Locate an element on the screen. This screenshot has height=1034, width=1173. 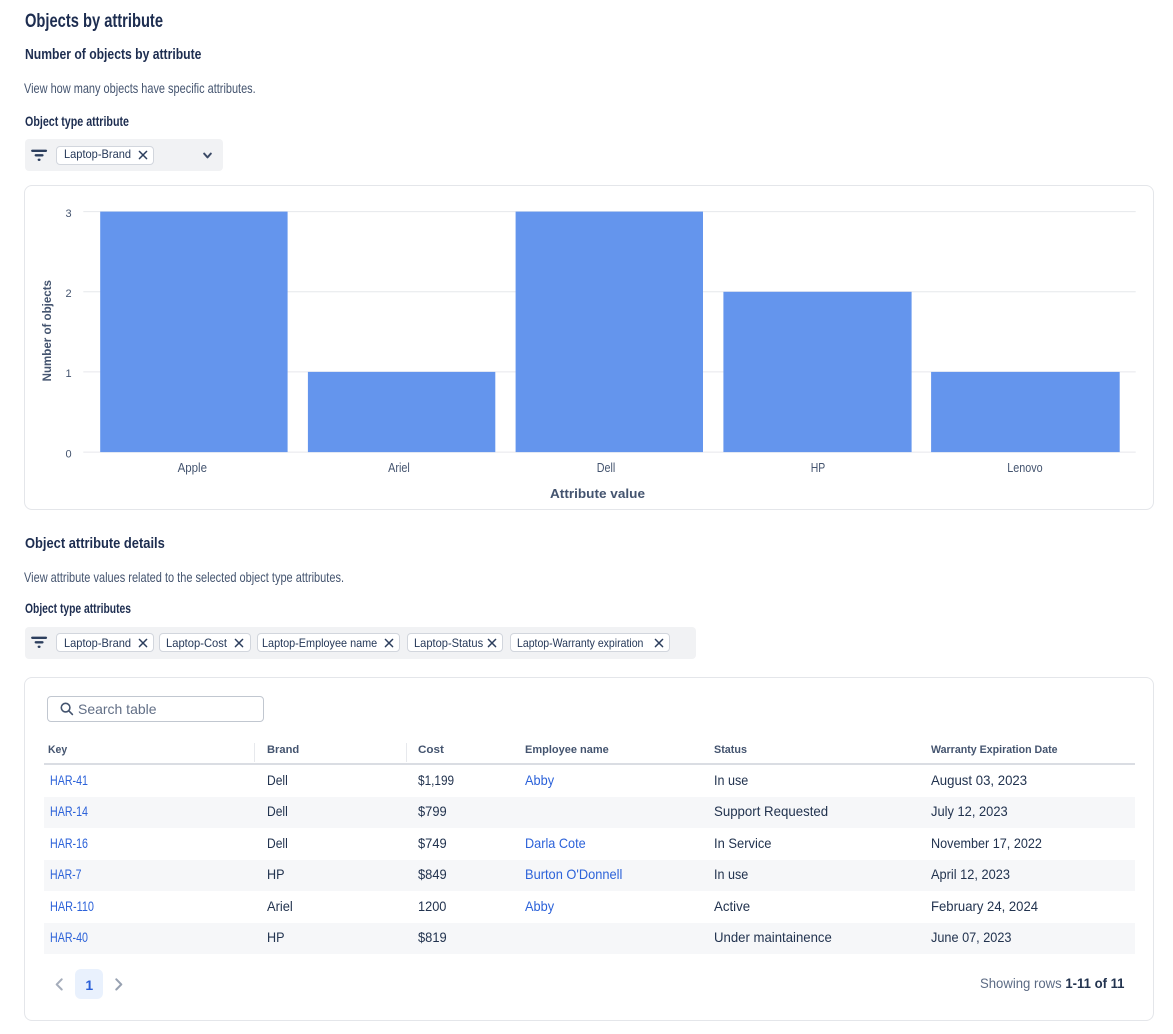
svg-text: 0 is located at coordinates (68, 455).